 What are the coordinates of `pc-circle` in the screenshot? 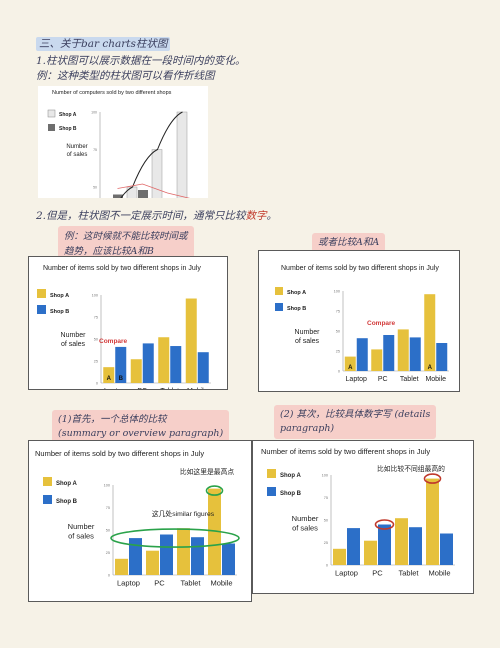 It's located at (384, 524).